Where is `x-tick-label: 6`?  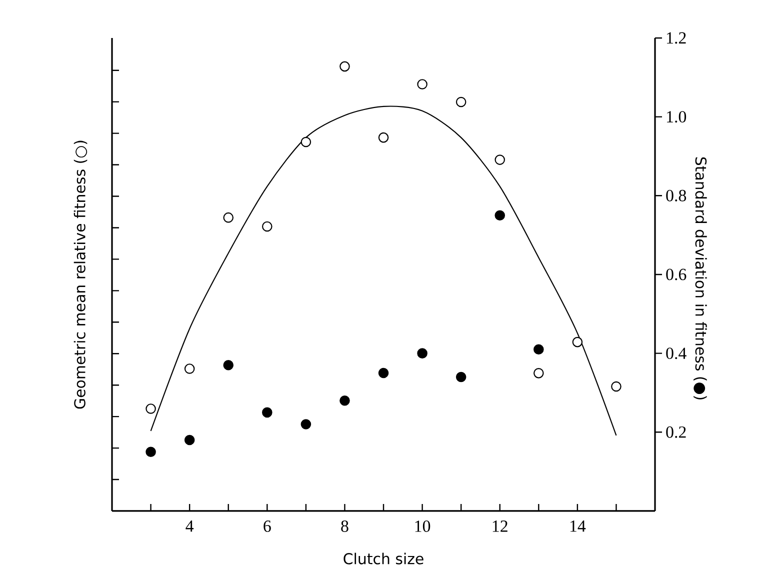 x-tick-label: 6 is located at coordinates (267, 526).